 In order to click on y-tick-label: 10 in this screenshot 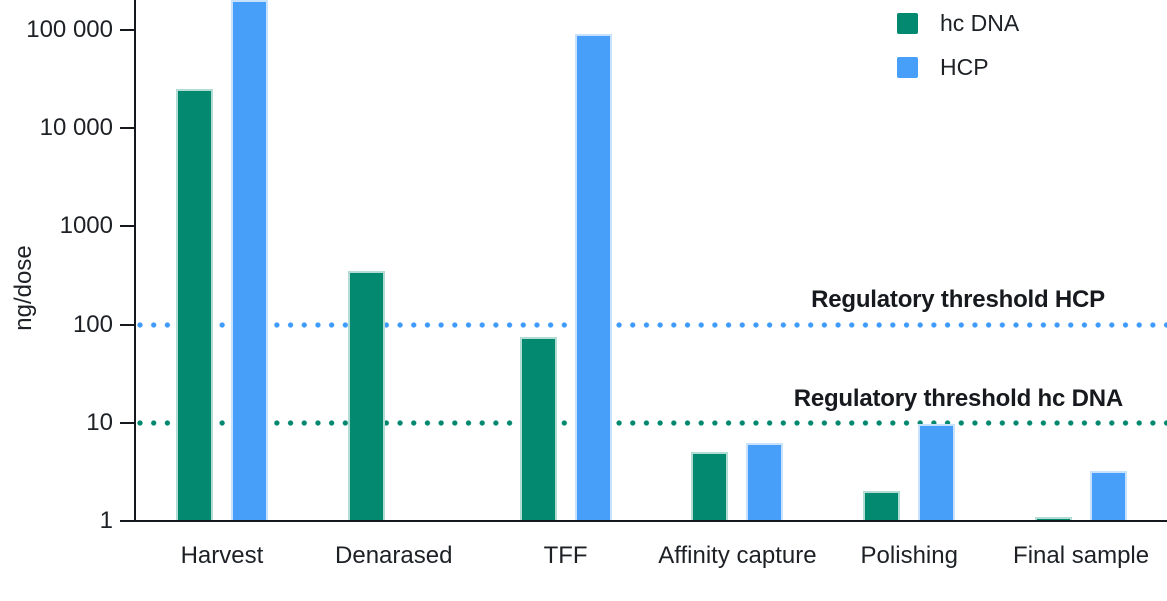, I will do `click(99, 422)`.